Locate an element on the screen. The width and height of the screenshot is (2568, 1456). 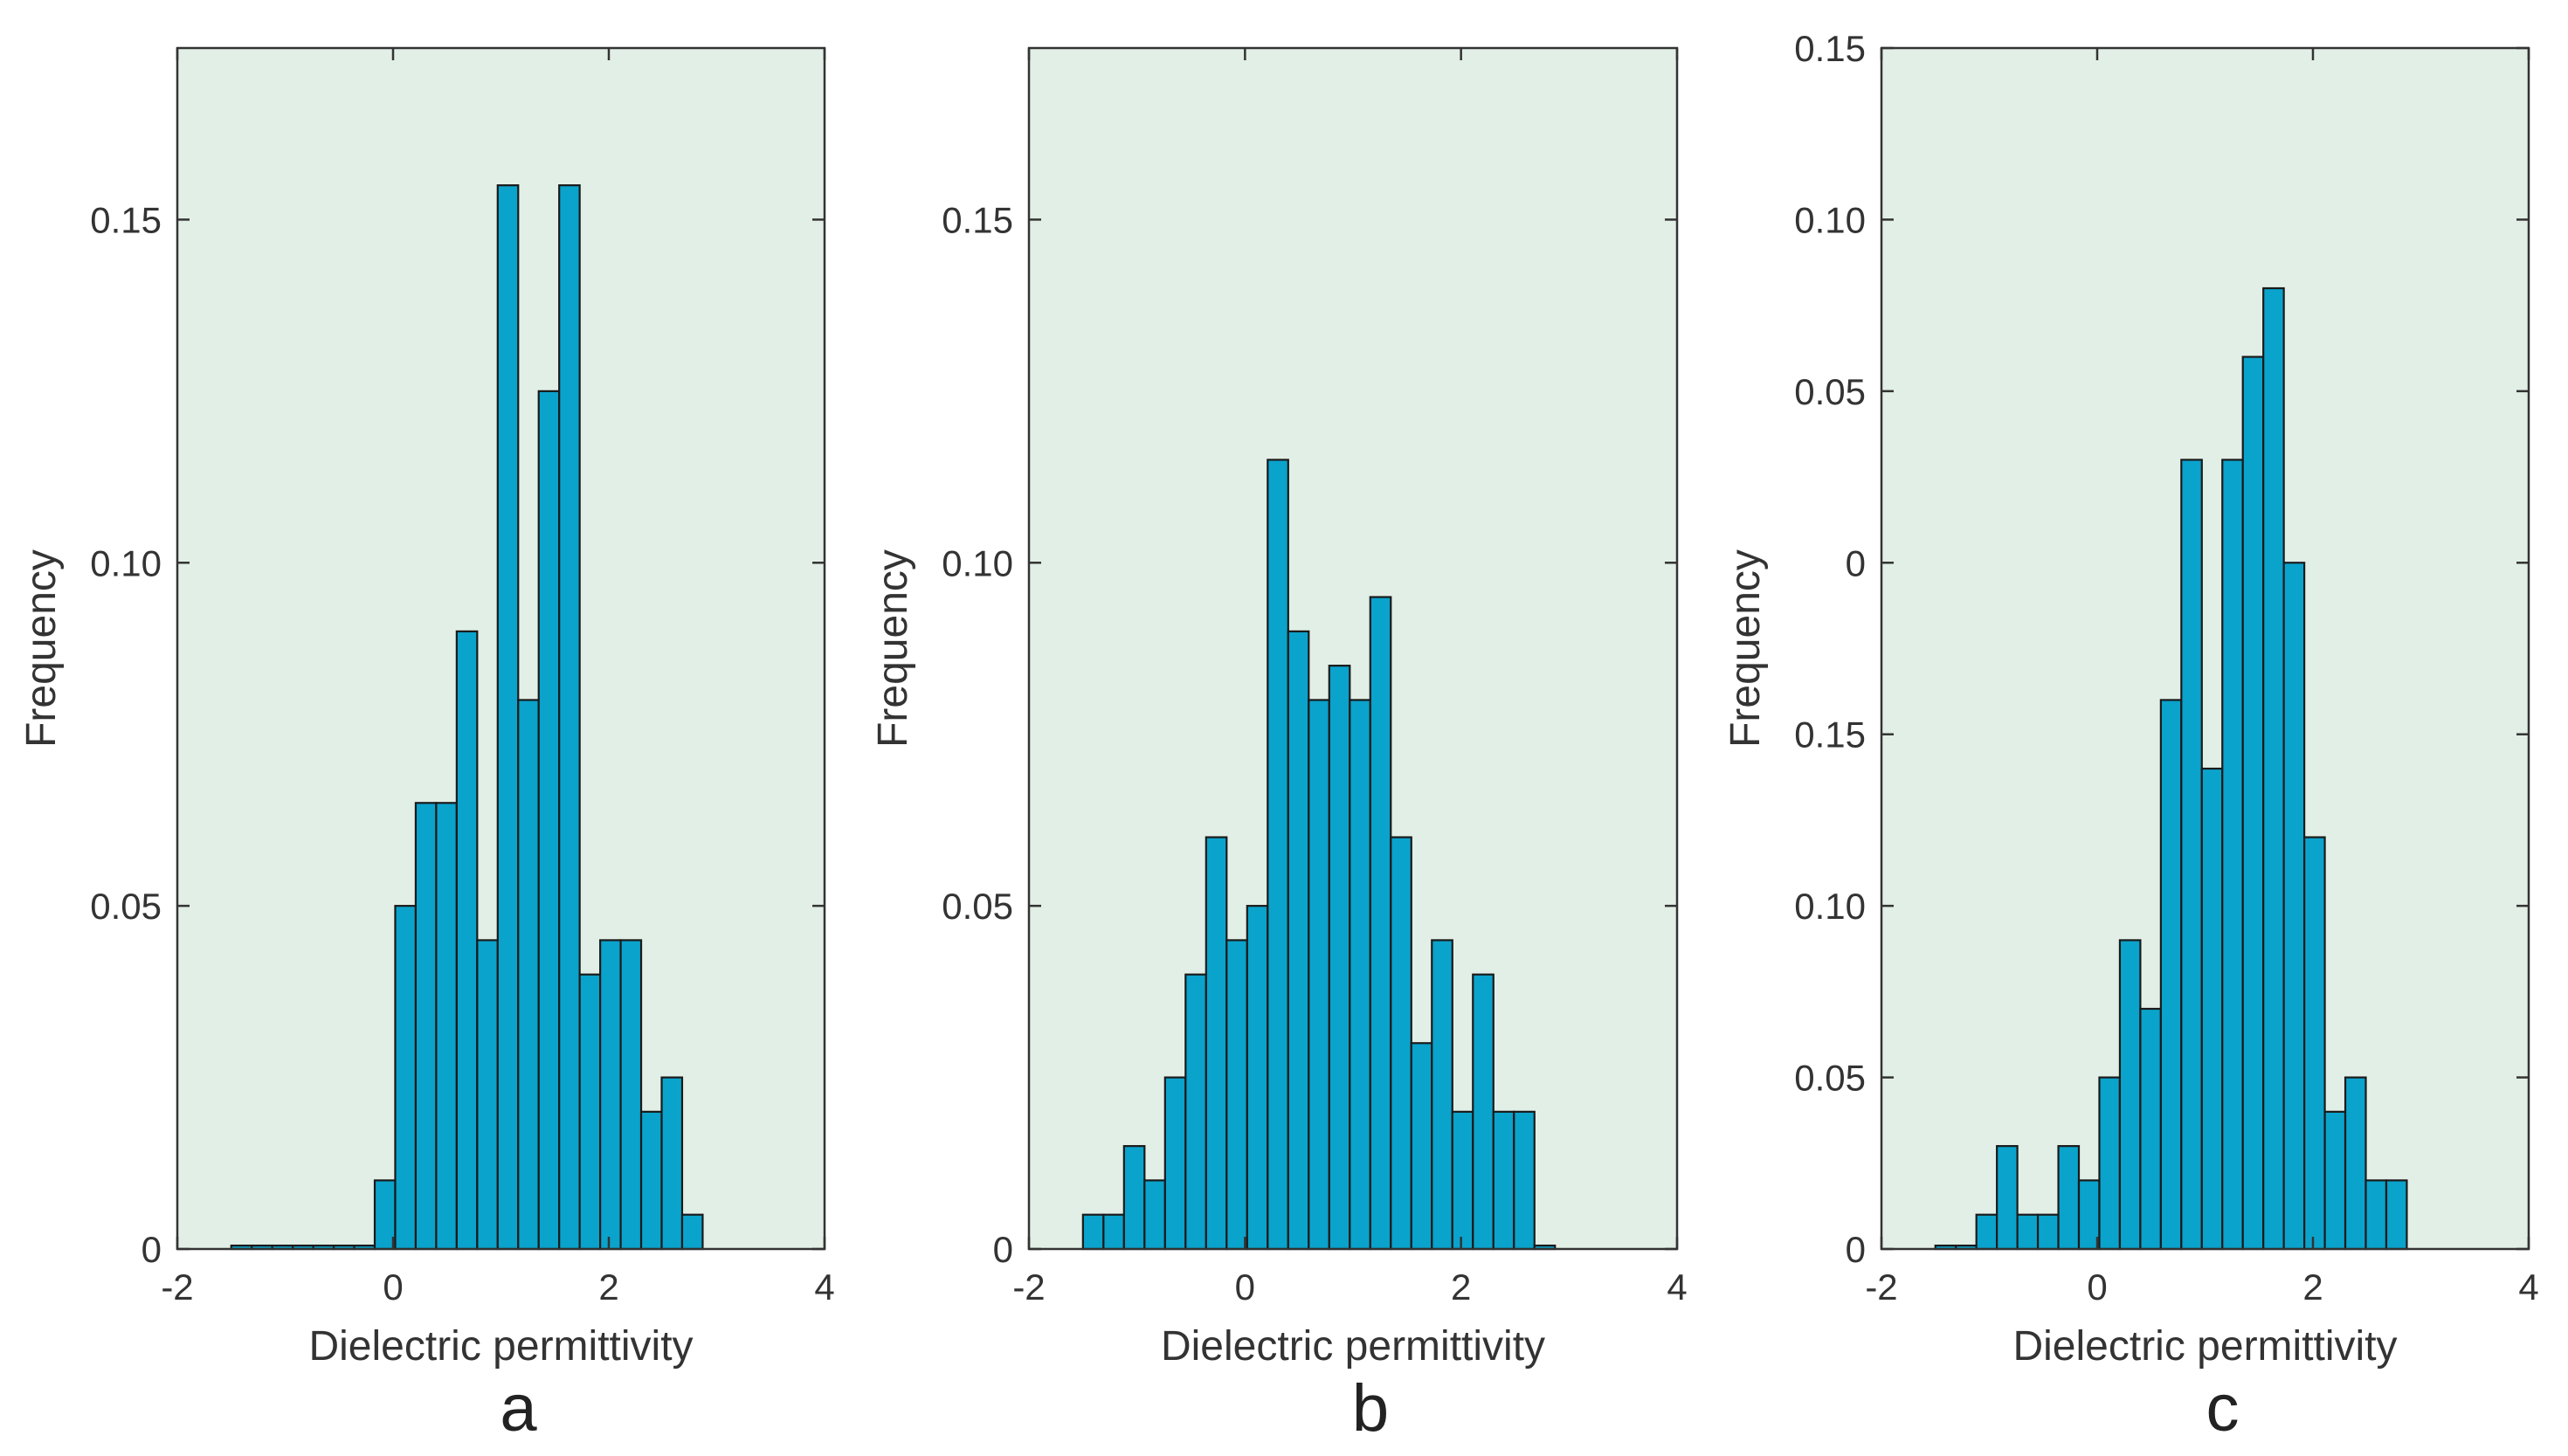
panel-label: c is located at coordinates (2223, 1408).